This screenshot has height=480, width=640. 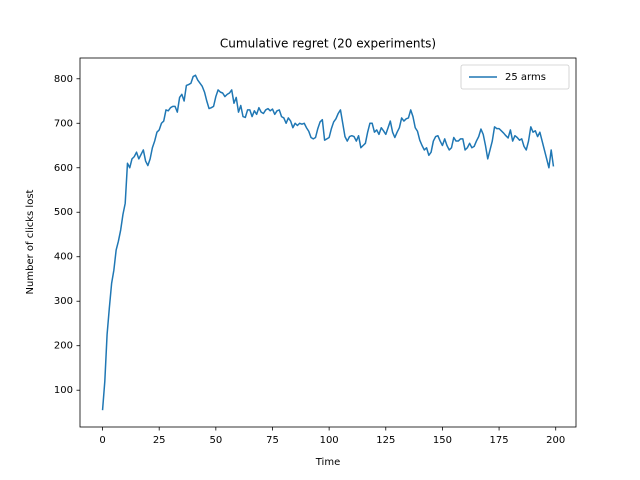 What do you see at coordinates (63, 212) in the screenshot?
I see `y-tick-label: 500` at bounding box center [63, 212].